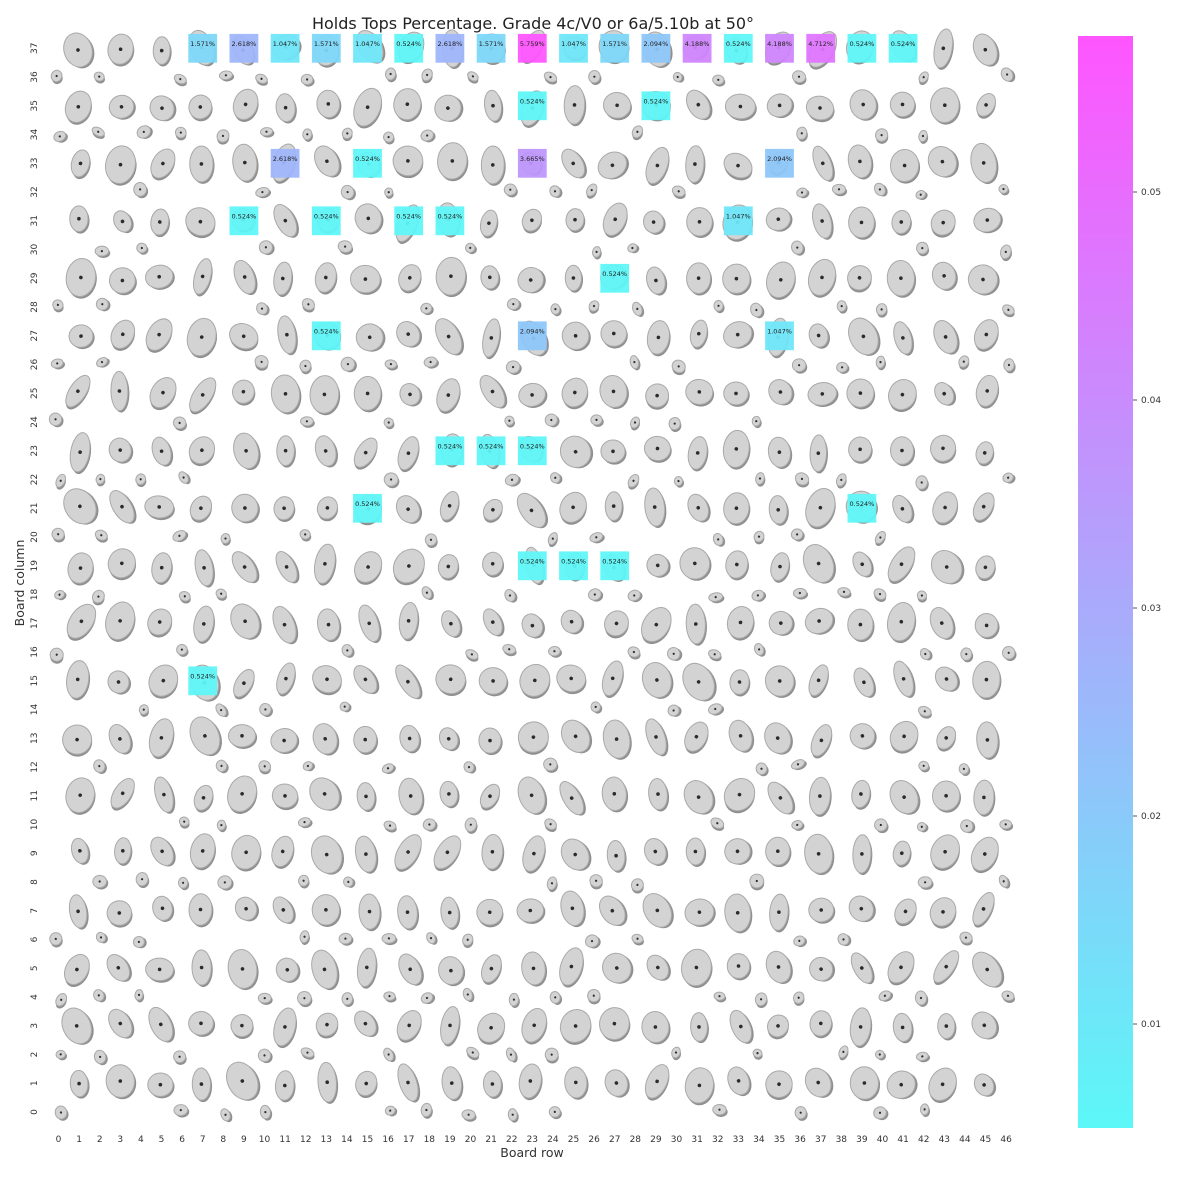 The height and width of the screenshot is (1200, 1200). Describe the element at coordinates (326, 1140) in the screenshot. I see `x-tick-label: 13` at that location.